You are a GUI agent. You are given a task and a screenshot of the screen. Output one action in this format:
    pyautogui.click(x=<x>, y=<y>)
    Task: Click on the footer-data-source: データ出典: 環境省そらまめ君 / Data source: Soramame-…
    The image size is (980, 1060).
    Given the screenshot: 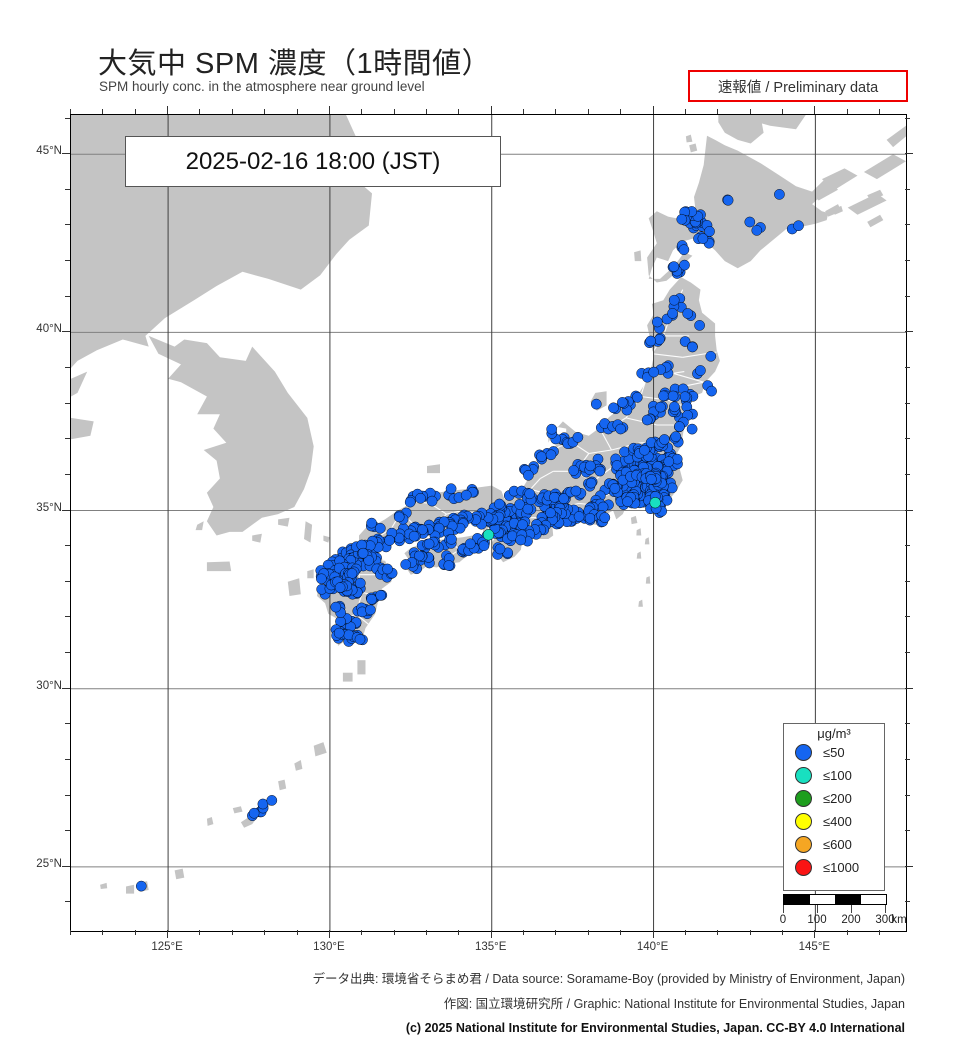 What is the action you would take?
    pyautogui.click(x=608, y=979)
    